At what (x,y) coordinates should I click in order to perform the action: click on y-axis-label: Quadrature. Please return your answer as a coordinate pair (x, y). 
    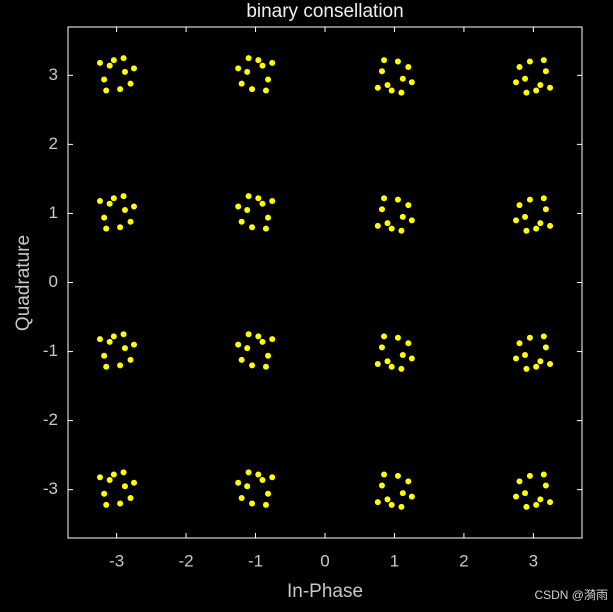
    Looking at the image, I should click on (23, 283).